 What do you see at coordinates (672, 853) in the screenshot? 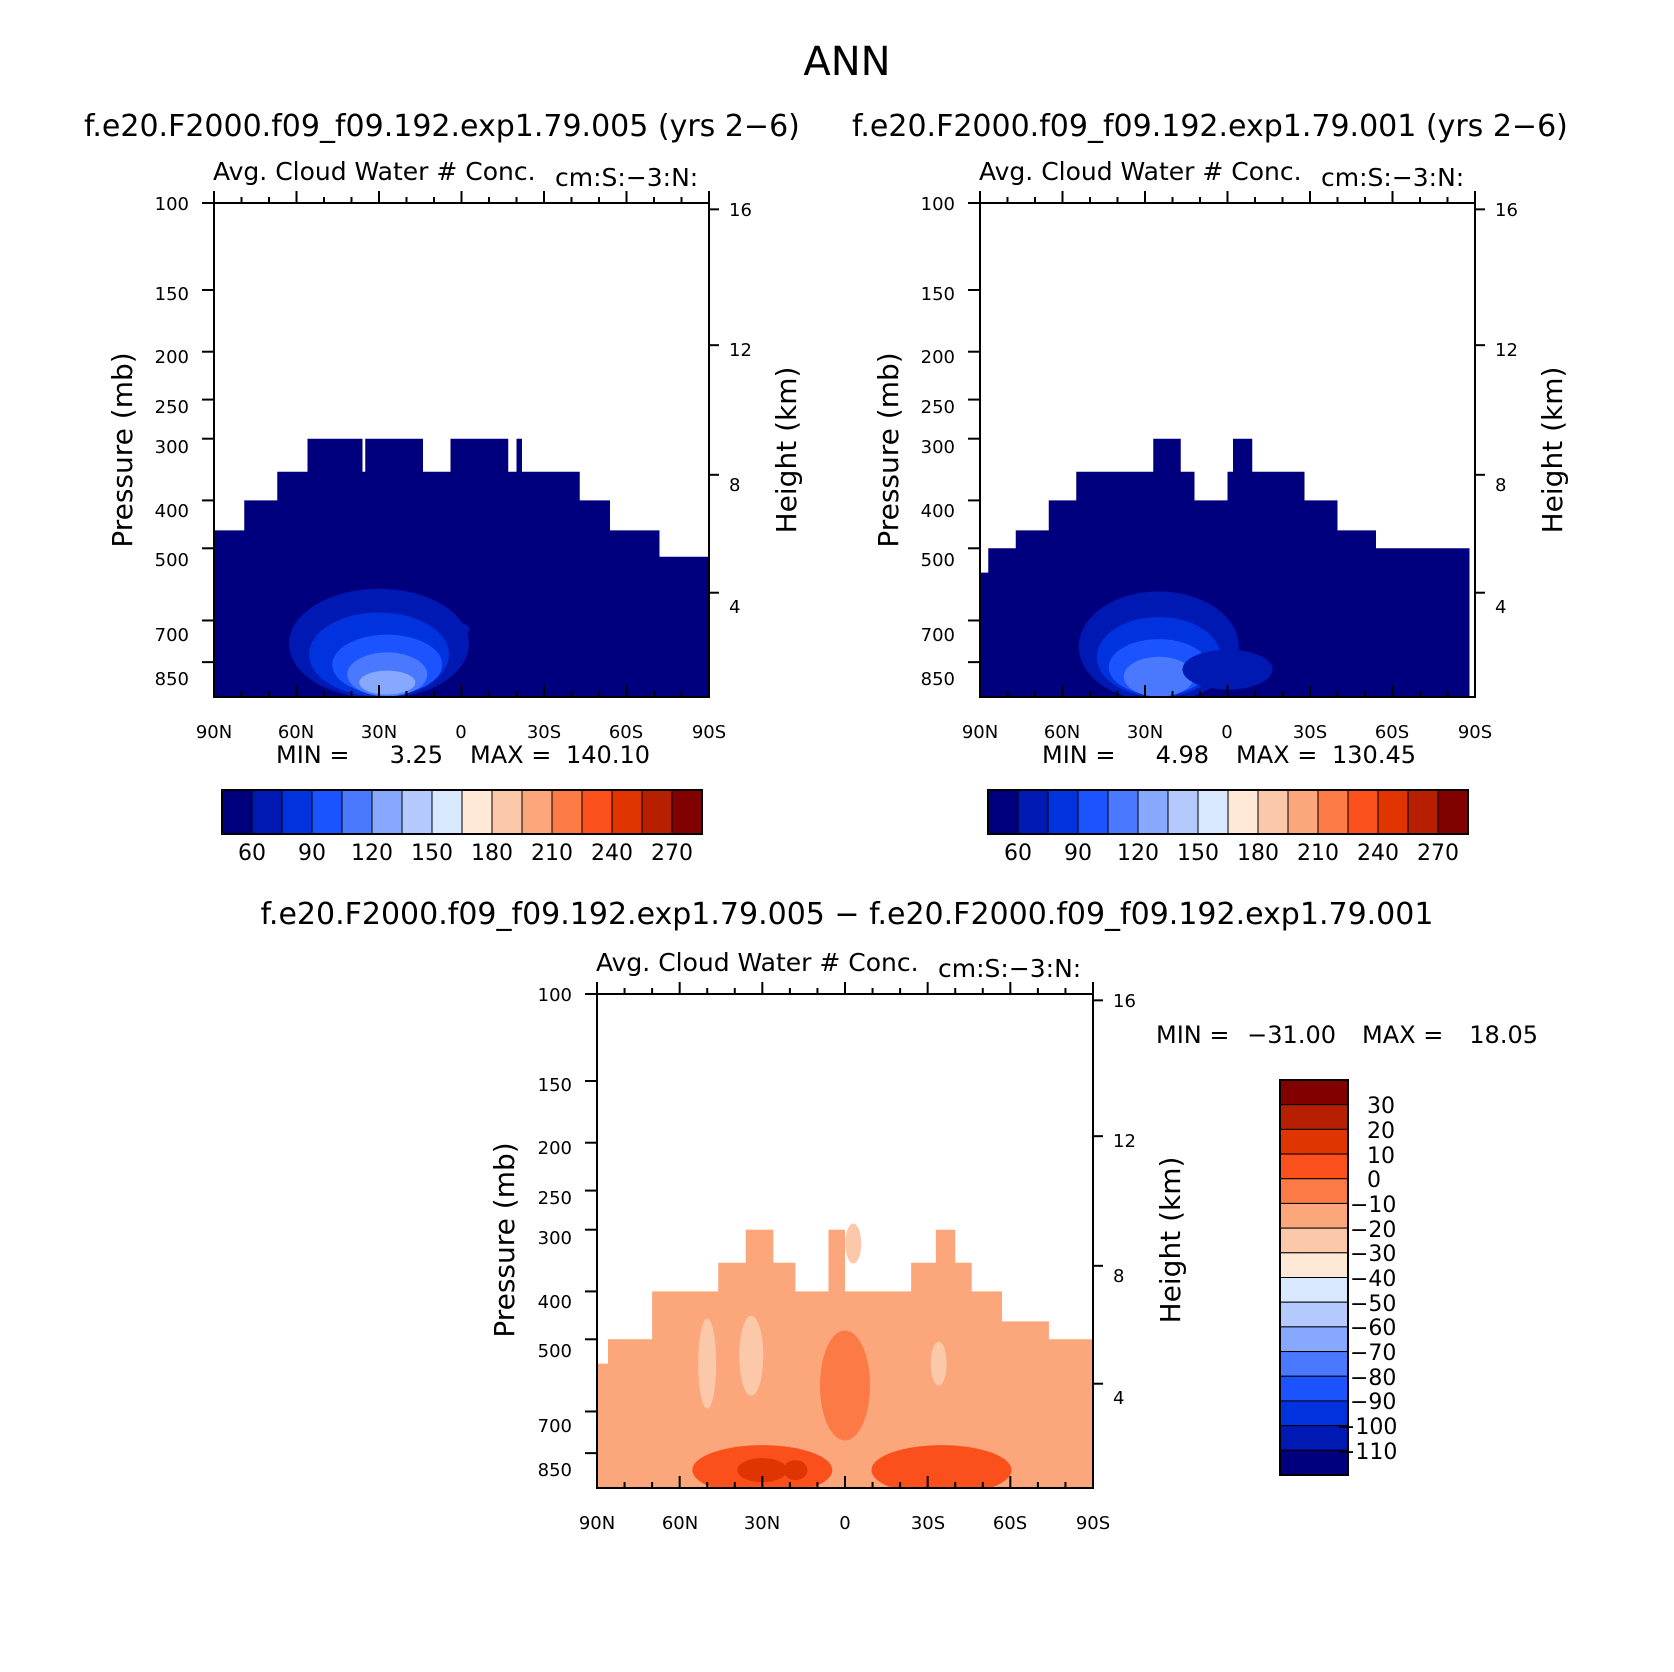
I see `panel1-colorbar-label-270: 270` at bounding box center [672, 853].